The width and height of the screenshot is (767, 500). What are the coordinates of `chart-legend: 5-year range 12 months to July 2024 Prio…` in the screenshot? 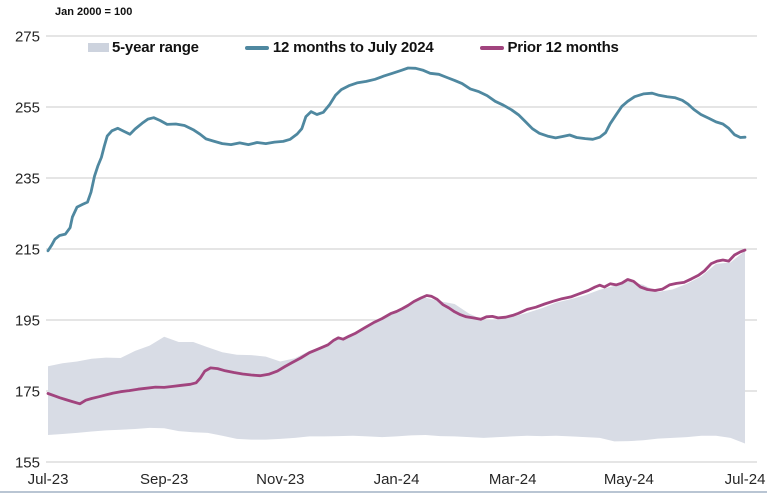 It's located at (353, 47).